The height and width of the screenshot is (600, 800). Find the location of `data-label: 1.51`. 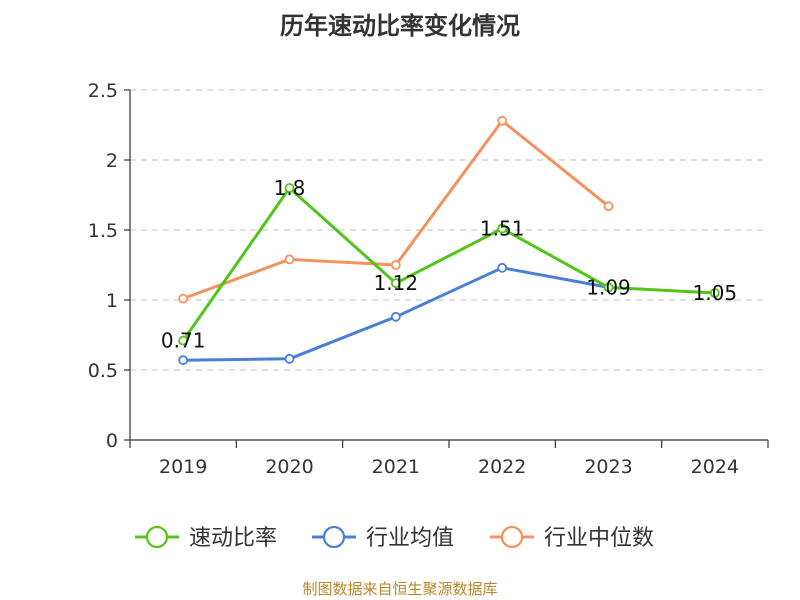

data-label: 1.51 is located at coordinates (502, 229).